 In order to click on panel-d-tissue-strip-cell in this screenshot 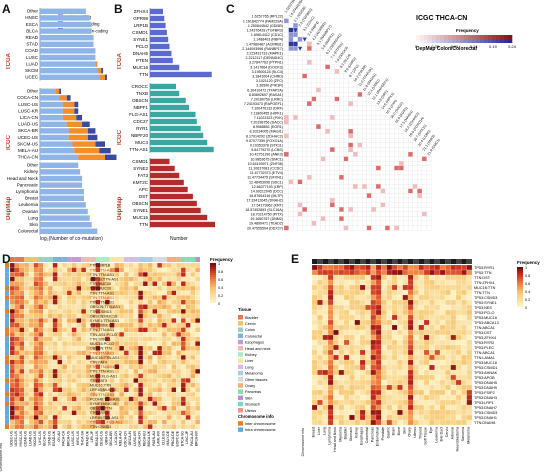, I will do `click(107, 259)`.